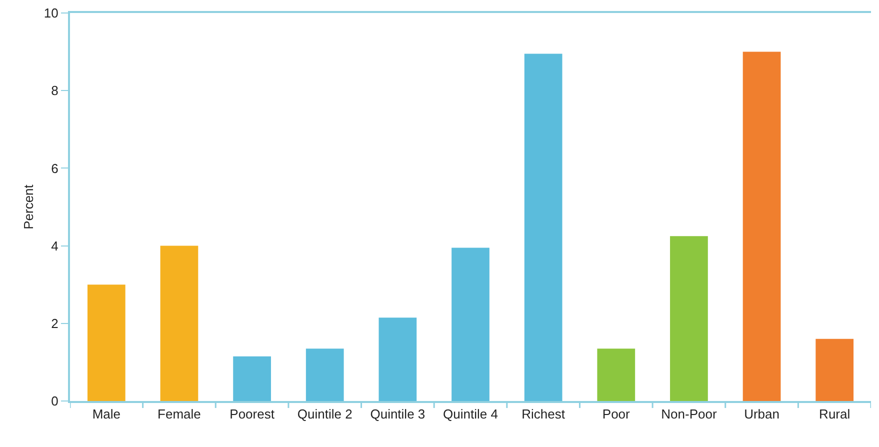 The image size is (879, 447). I want to click on x-tick-label: Poorest, so click(252, 414).